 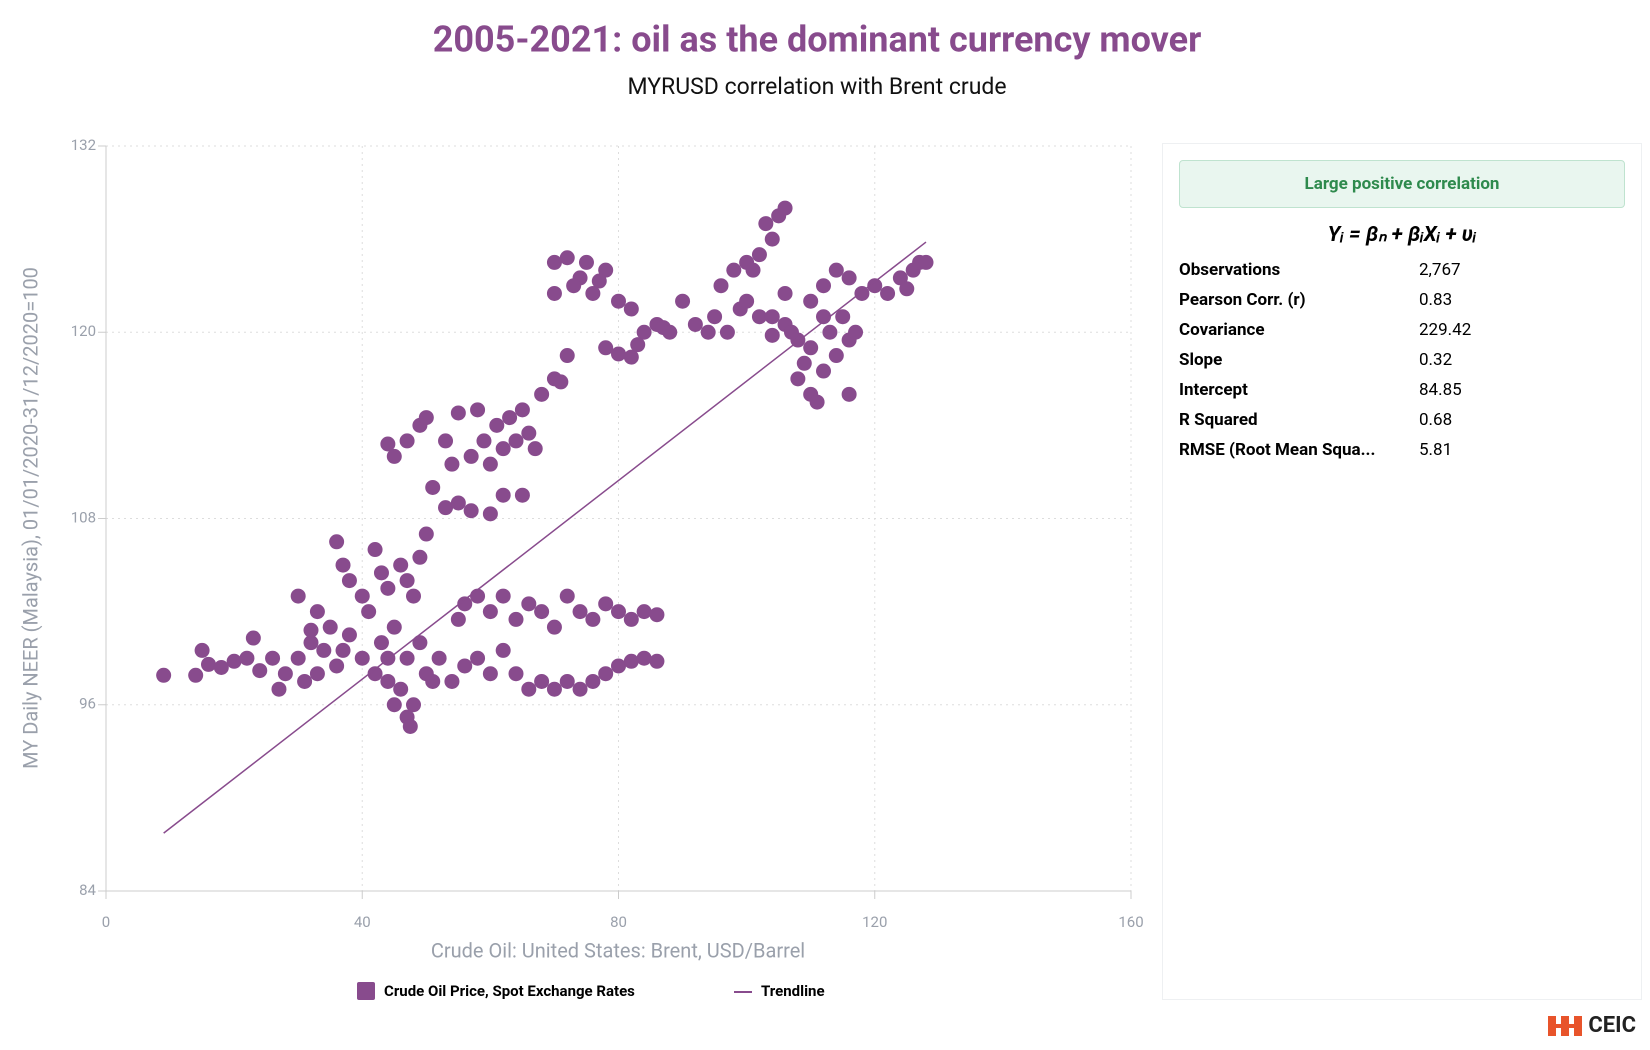 I want to click on legend-label: Trendline, so click(x=793, y=991).